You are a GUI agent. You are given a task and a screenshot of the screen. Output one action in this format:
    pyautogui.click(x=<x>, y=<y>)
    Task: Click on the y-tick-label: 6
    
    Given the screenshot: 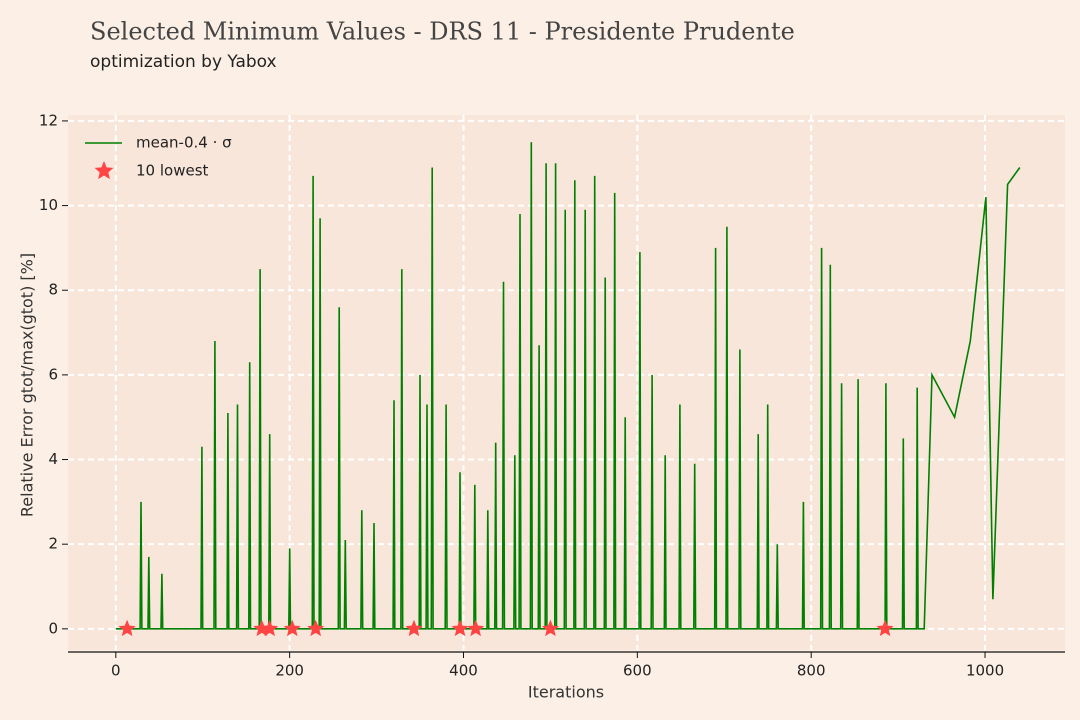 What is the action you would take?
    pyautogui.click(x=53, y=374)
    